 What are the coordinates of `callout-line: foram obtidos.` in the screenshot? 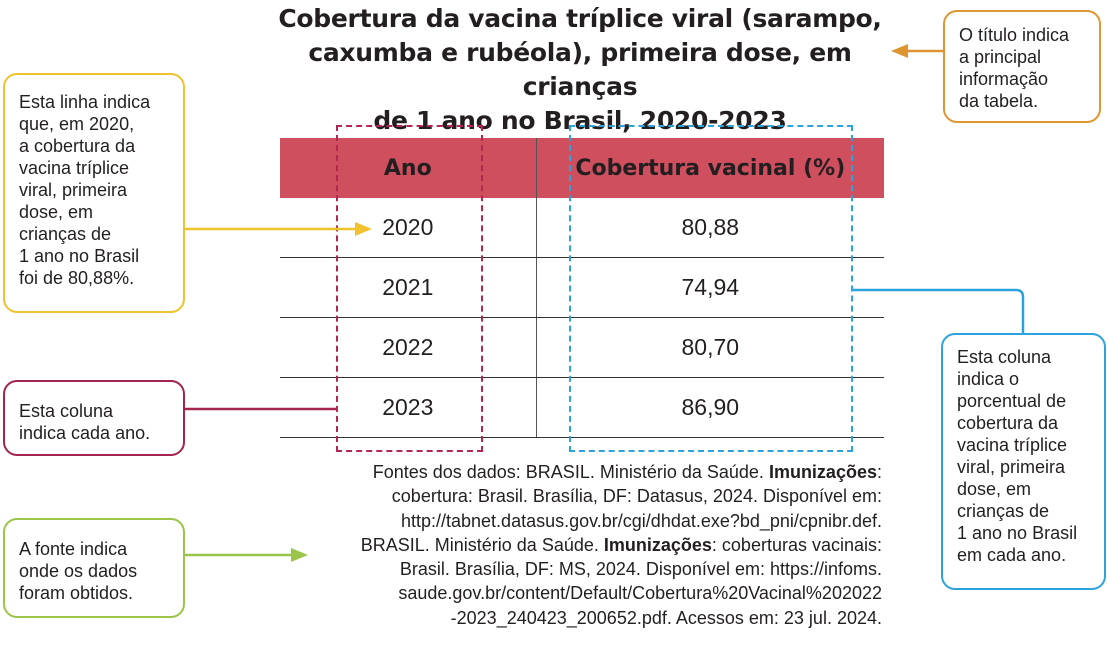 It's located at (76, 593).